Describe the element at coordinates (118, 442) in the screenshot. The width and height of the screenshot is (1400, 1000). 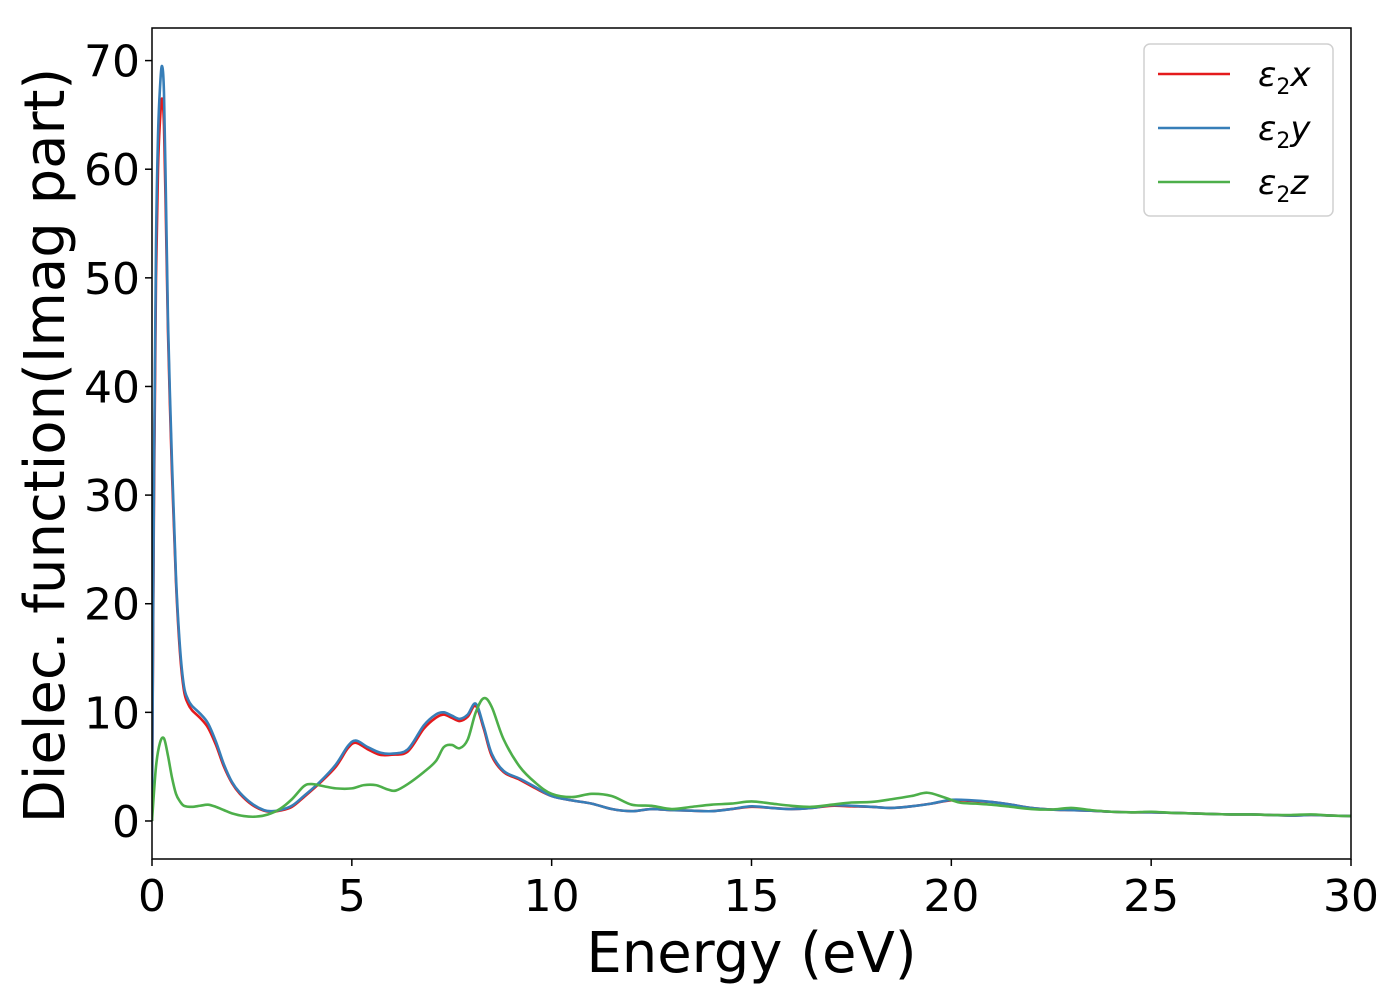
I see `y-axis-ticks: 0 10 20 30 40 50 60 70` at that location.